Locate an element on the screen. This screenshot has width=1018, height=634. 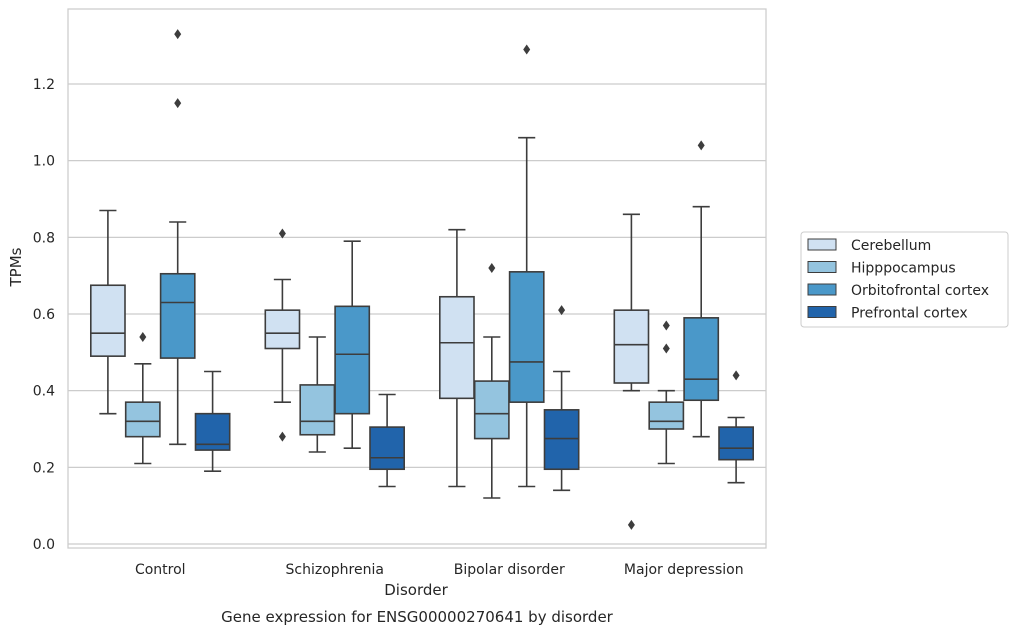
y-tick-label: 0.4 is located at coordinates (44, 392).